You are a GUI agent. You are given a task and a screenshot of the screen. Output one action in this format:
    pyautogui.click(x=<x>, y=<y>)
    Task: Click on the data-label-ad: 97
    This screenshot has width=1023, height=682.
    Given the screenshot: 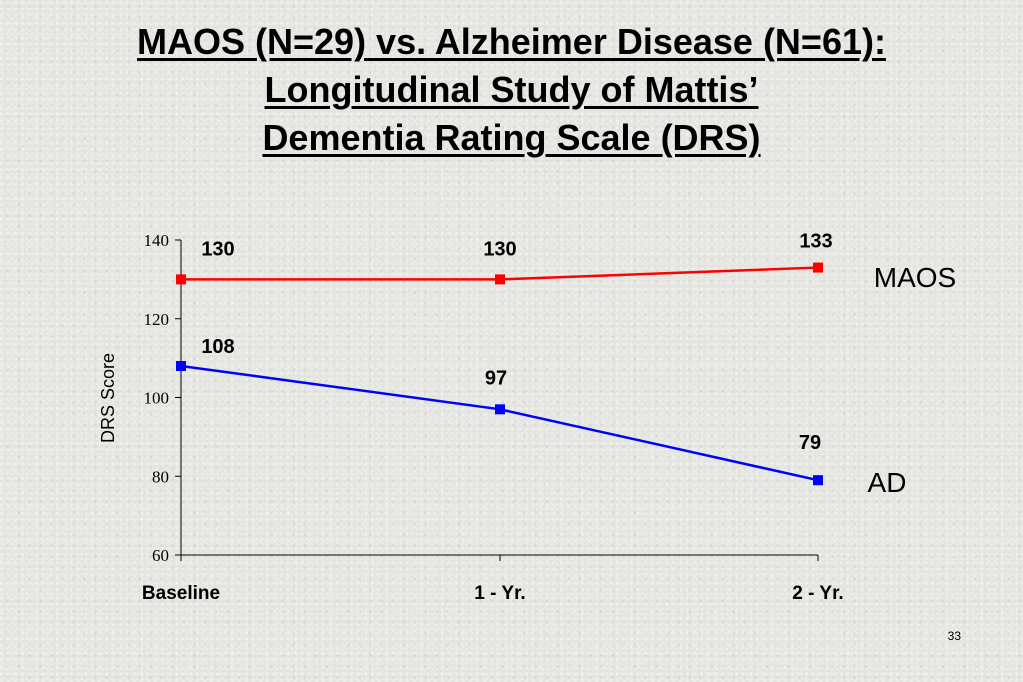 What is the action you would take?
    pyautogui.click(x=496, y=378)
    